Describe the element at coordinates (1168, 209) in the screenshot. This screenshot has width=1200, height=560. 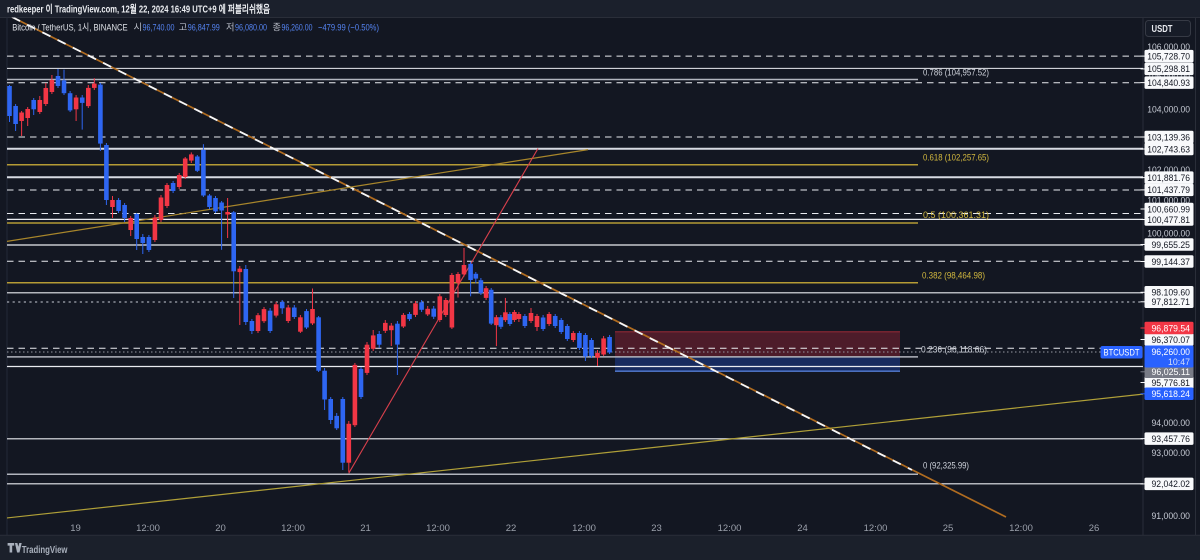
I see `svg-text: 100,660.99` at that location.